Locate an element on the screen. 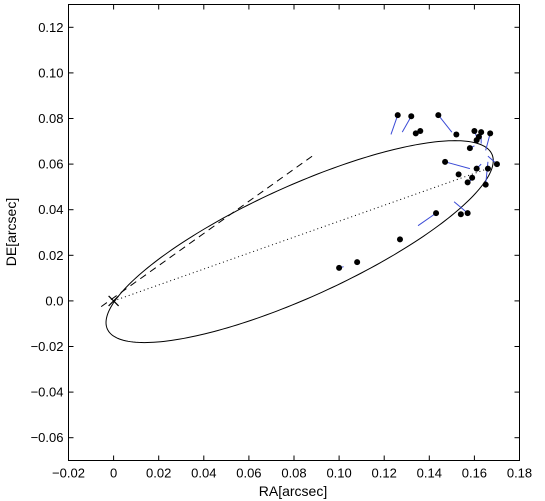 The width and height of the screenshot is (545, 501). x-tick-label: 0.08 is located at coordinates (293, 473).